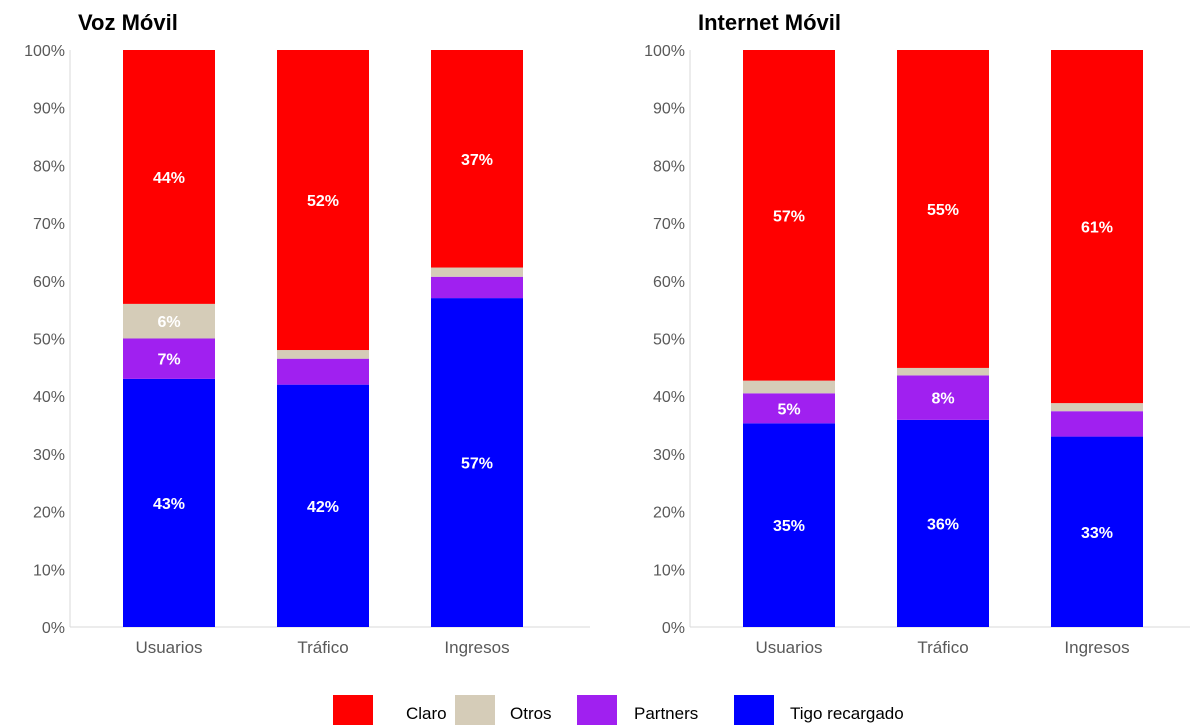 This screenshot has width=1190, height=725. What do you see at coordinates (1097, 533) in the screenshot?
I see `data-label: 33%` at bounding box center [1097, 533].